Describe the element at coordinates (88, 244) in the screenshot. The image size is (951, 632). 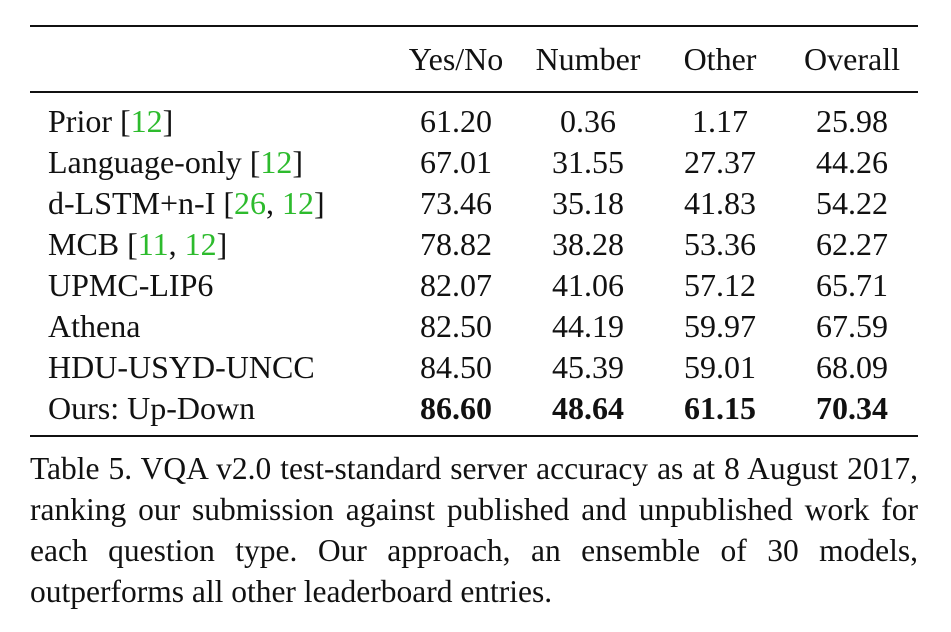
I see `method-name: MCB` at that location.